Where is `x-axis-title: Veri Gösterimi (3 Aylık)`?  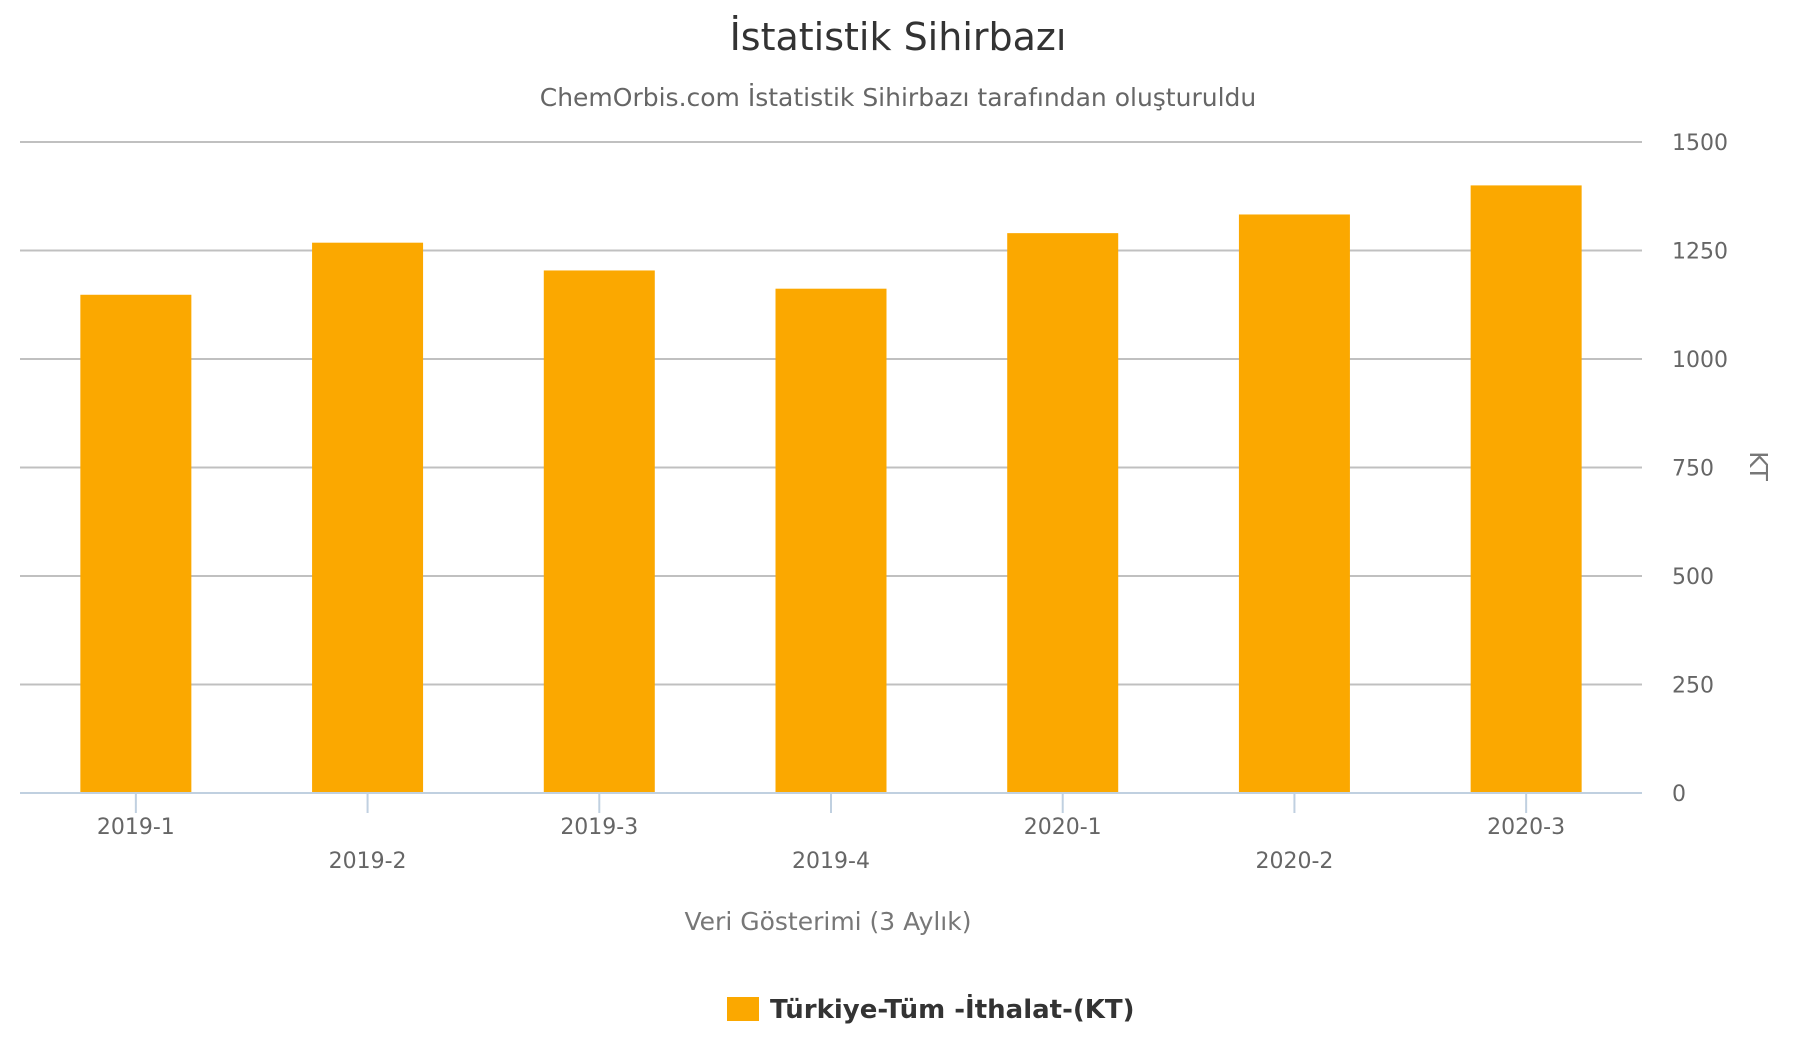 x-axis-title: Veri Gösterimi (3 Aylık) is located at coordinates (828, 921).